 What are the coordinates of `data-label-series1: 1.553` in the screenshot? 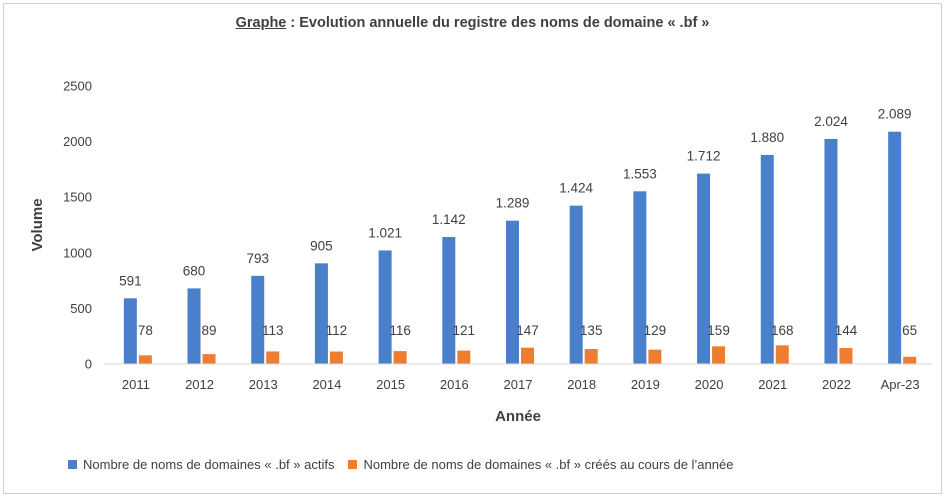 It's located at (640, 173).